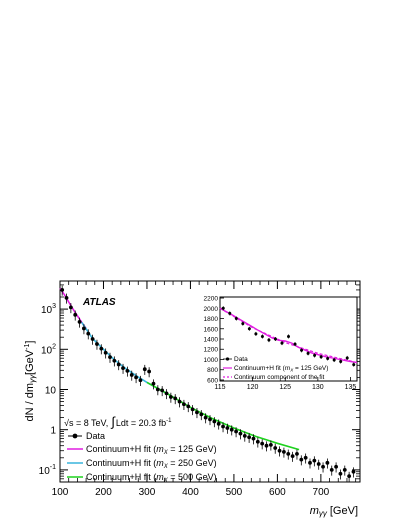  Describe the element at coordinates (279, 377) in the screenshot. I see `inset-legend-label-continuum: Continuum component of the fit` at that location.